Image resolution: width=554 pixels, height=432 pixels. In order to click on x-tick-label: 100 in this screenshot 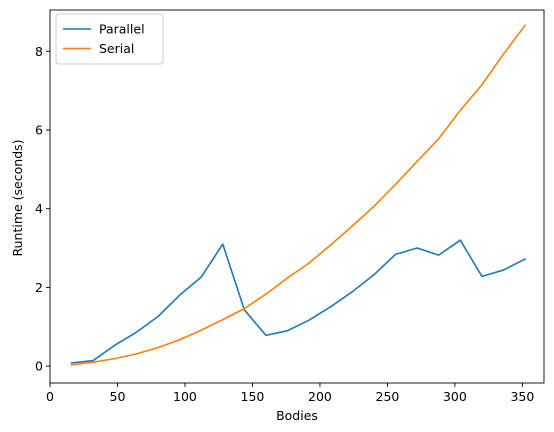, I will do `click(185, 396)`.